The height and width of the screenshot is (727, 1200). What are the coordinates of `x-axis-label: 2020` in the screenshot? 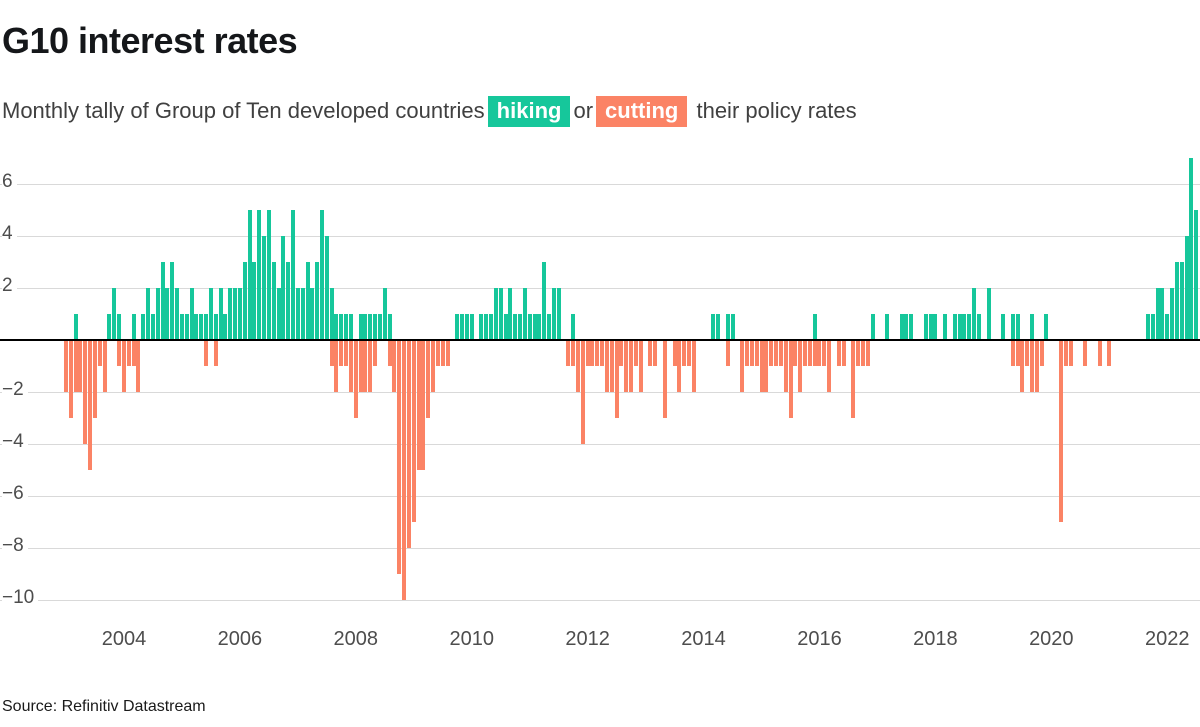 It's located at (1051, 639).